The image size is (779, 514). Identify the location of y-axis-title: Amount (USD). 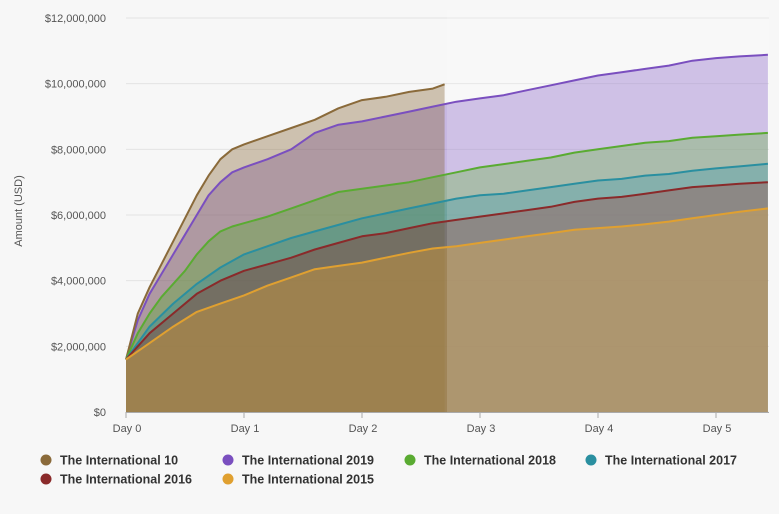
(19, 211).